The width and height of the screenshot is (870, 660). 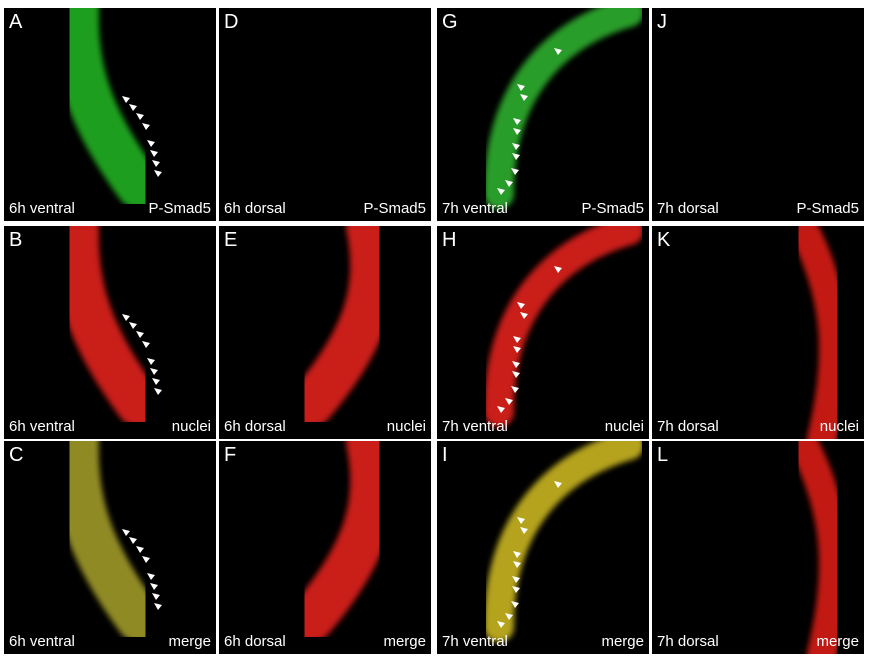 What do you see at coordinates (449, 240) in the screenshot?
I see `panel-letter: H` at bounding box center [449, 240].